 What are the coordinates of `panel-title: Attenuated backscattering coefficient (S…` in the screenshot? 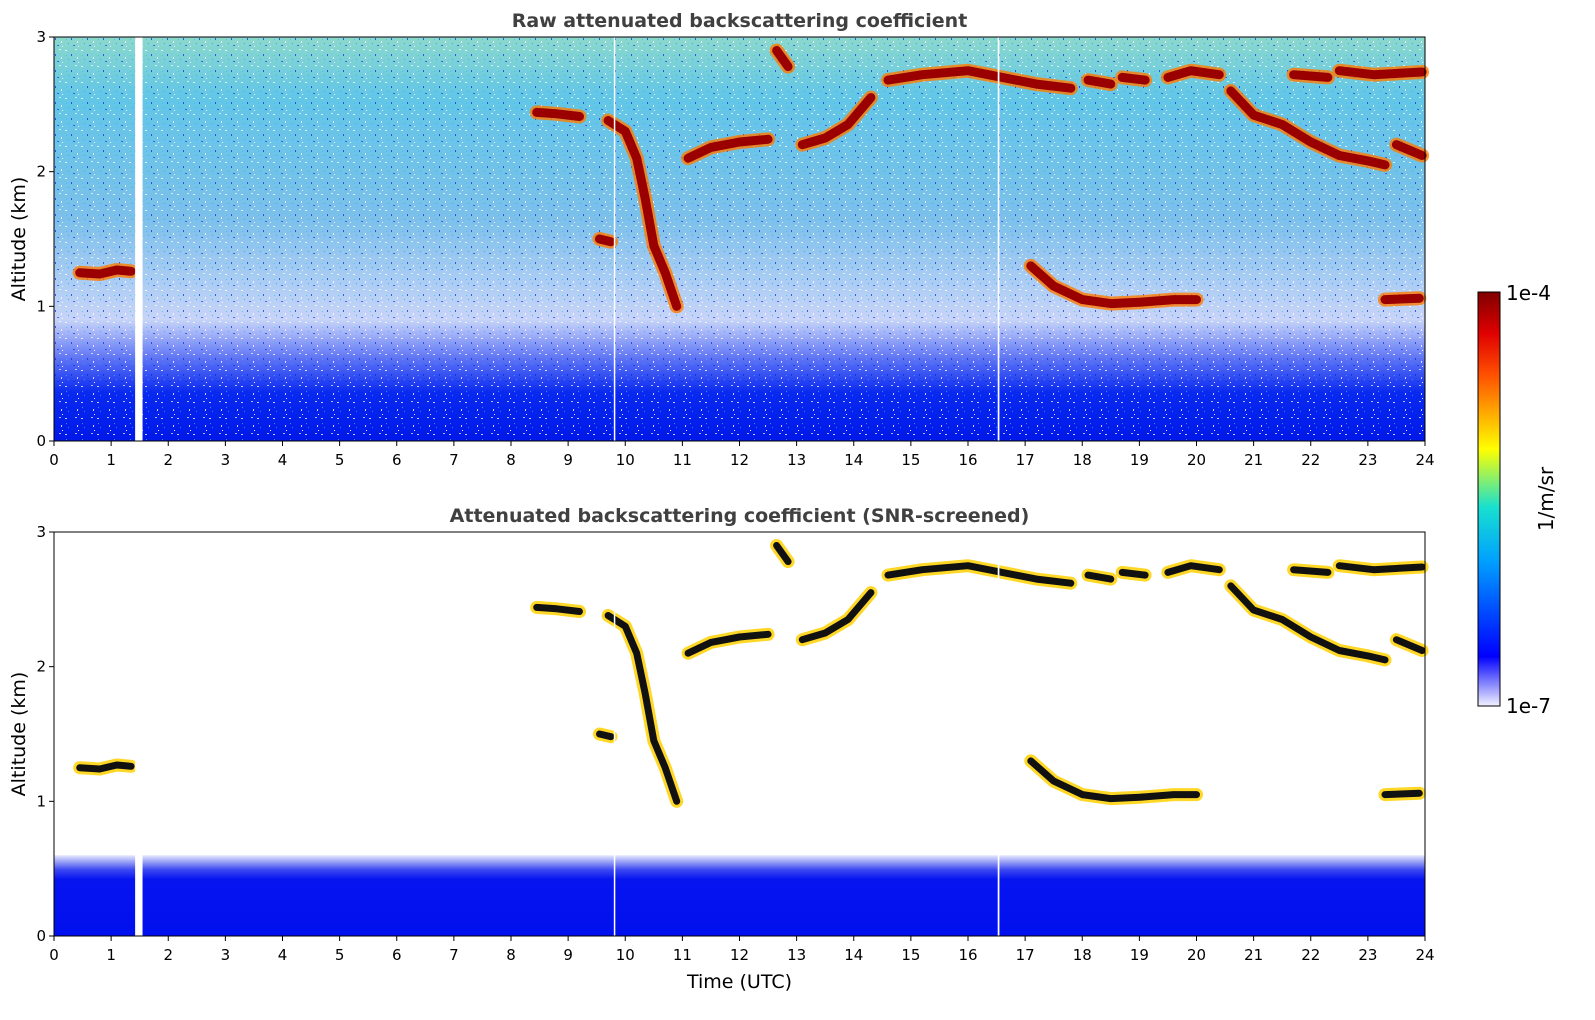 It's located at (740, 516).